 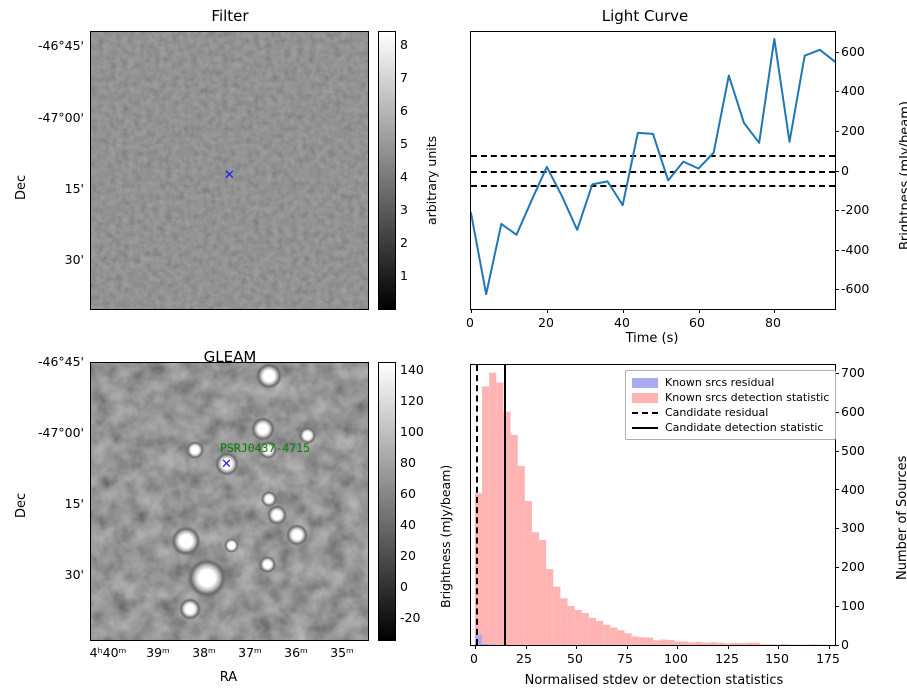 I want to click on gleam-ytick-0: -46°45', so click(x=60, y=361).